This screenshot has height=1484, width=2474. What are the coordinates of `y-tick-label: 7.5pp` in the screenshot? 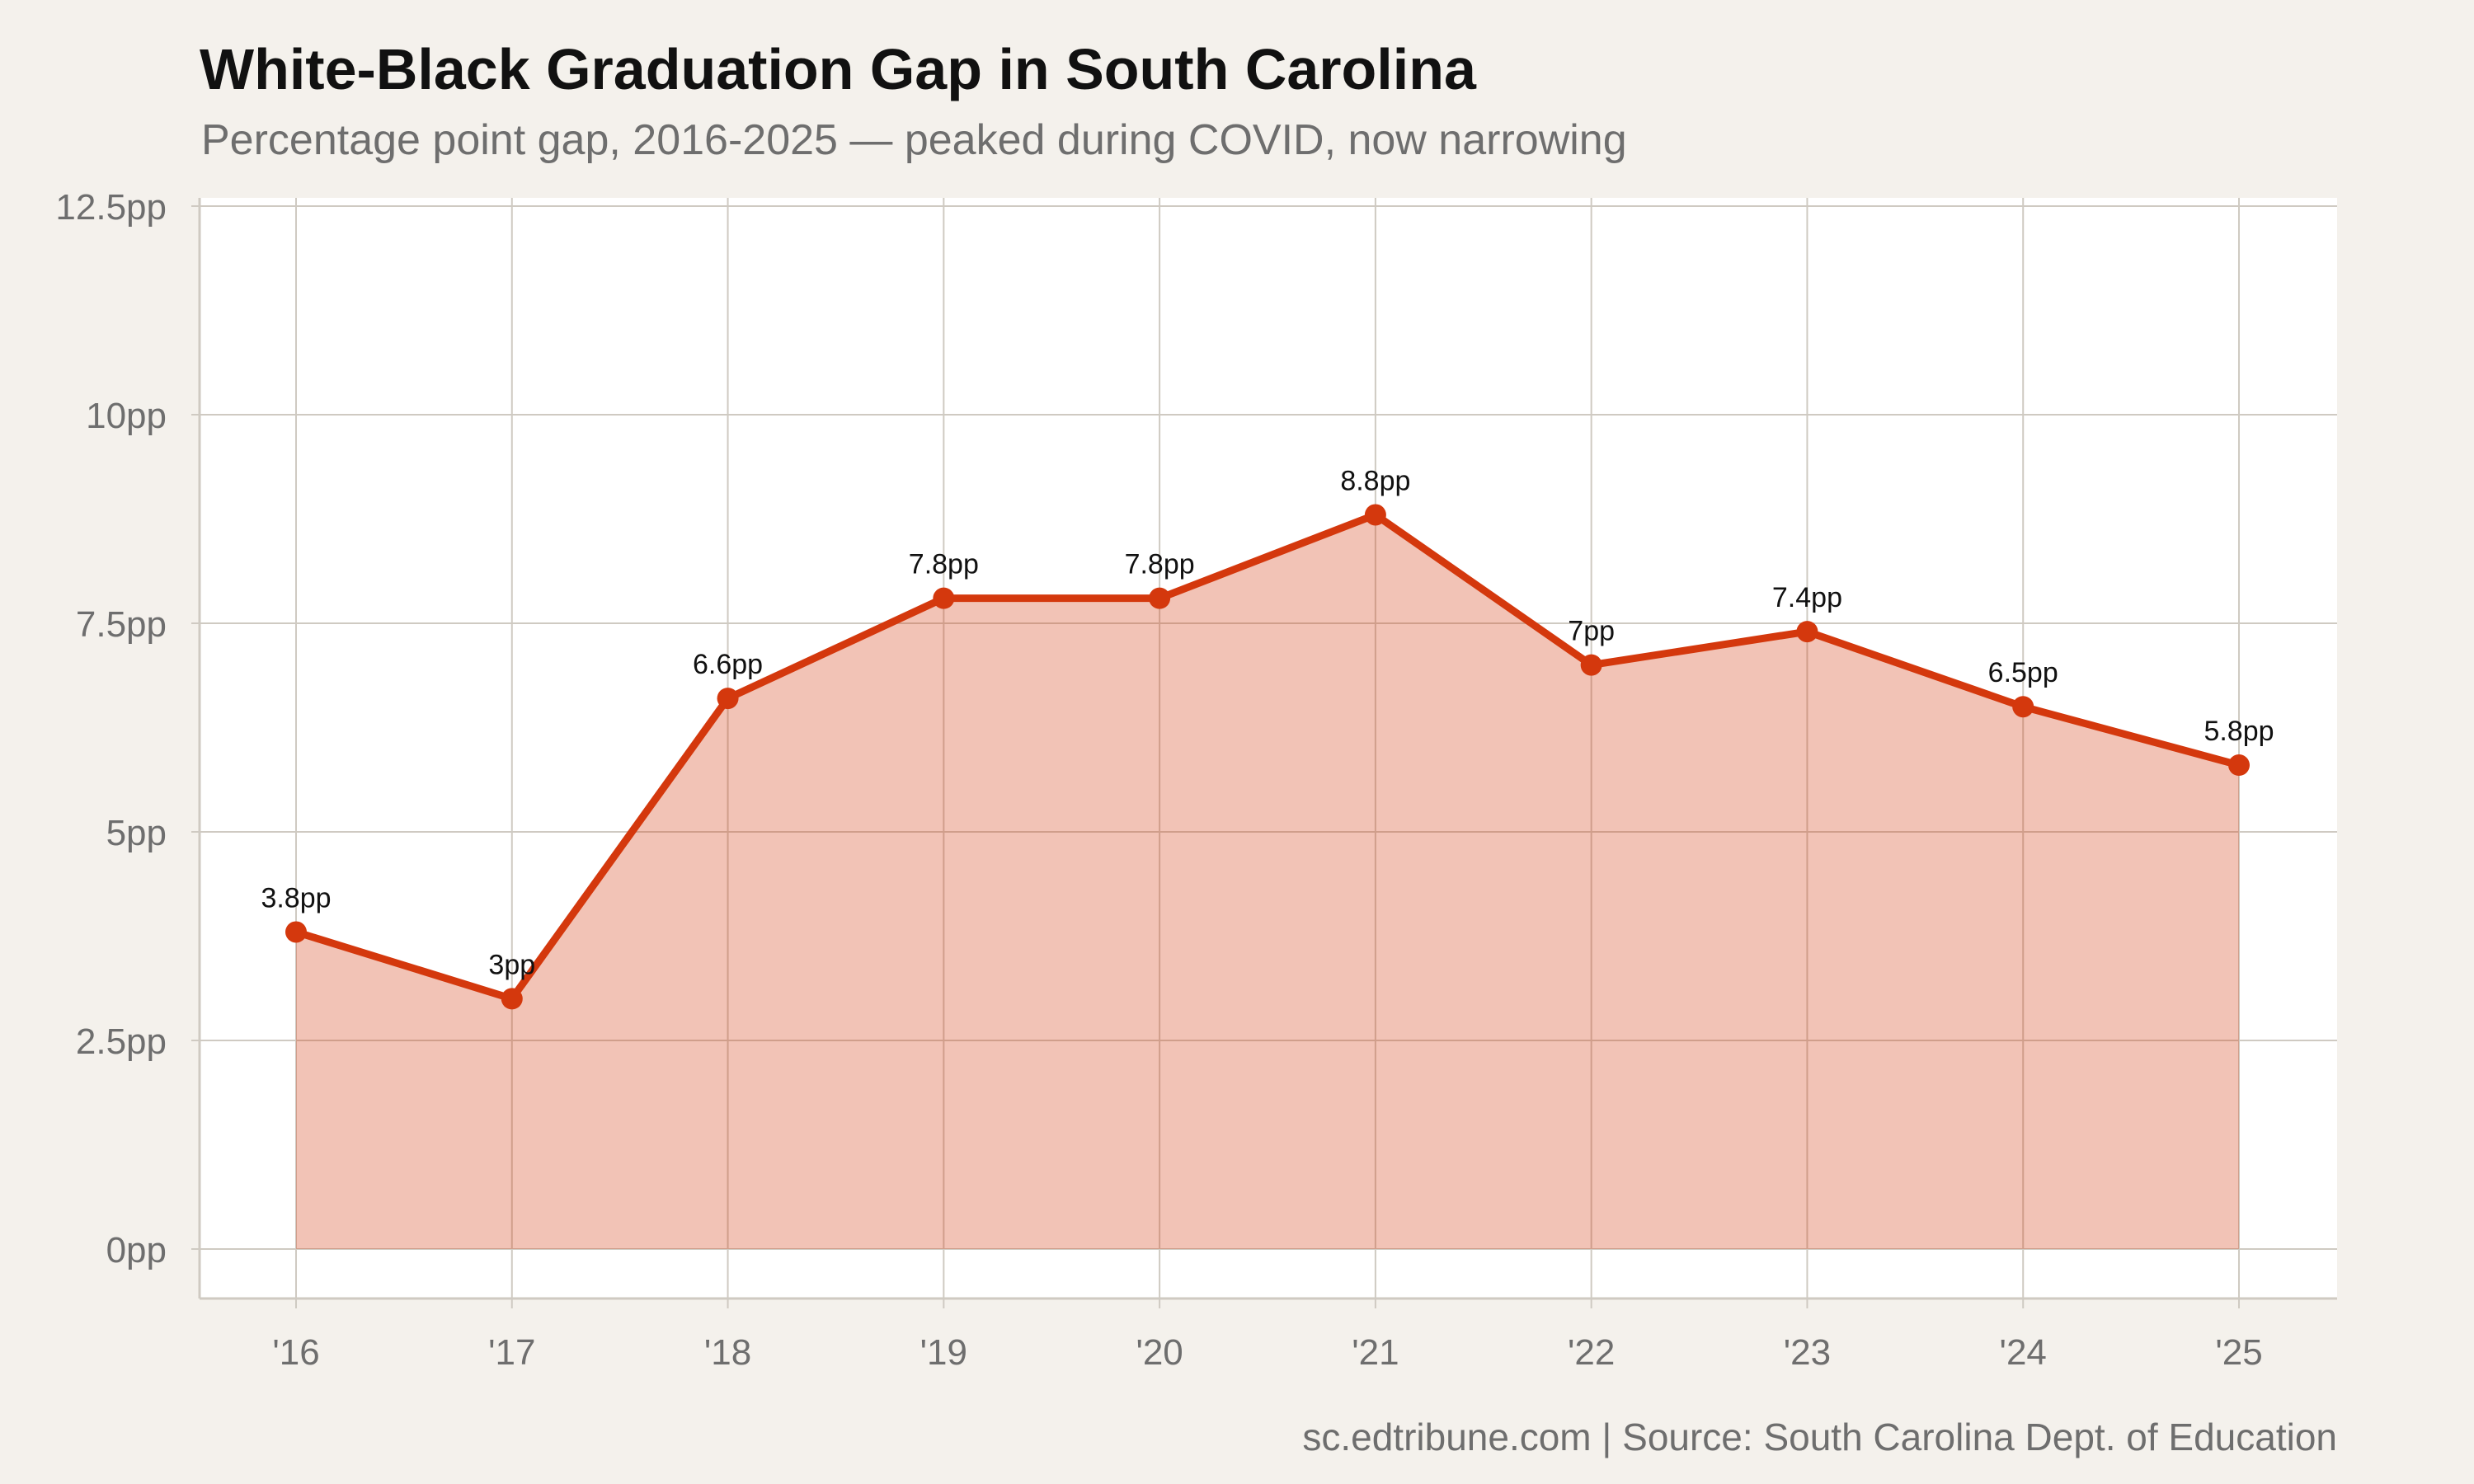 It's located at (121, 624).